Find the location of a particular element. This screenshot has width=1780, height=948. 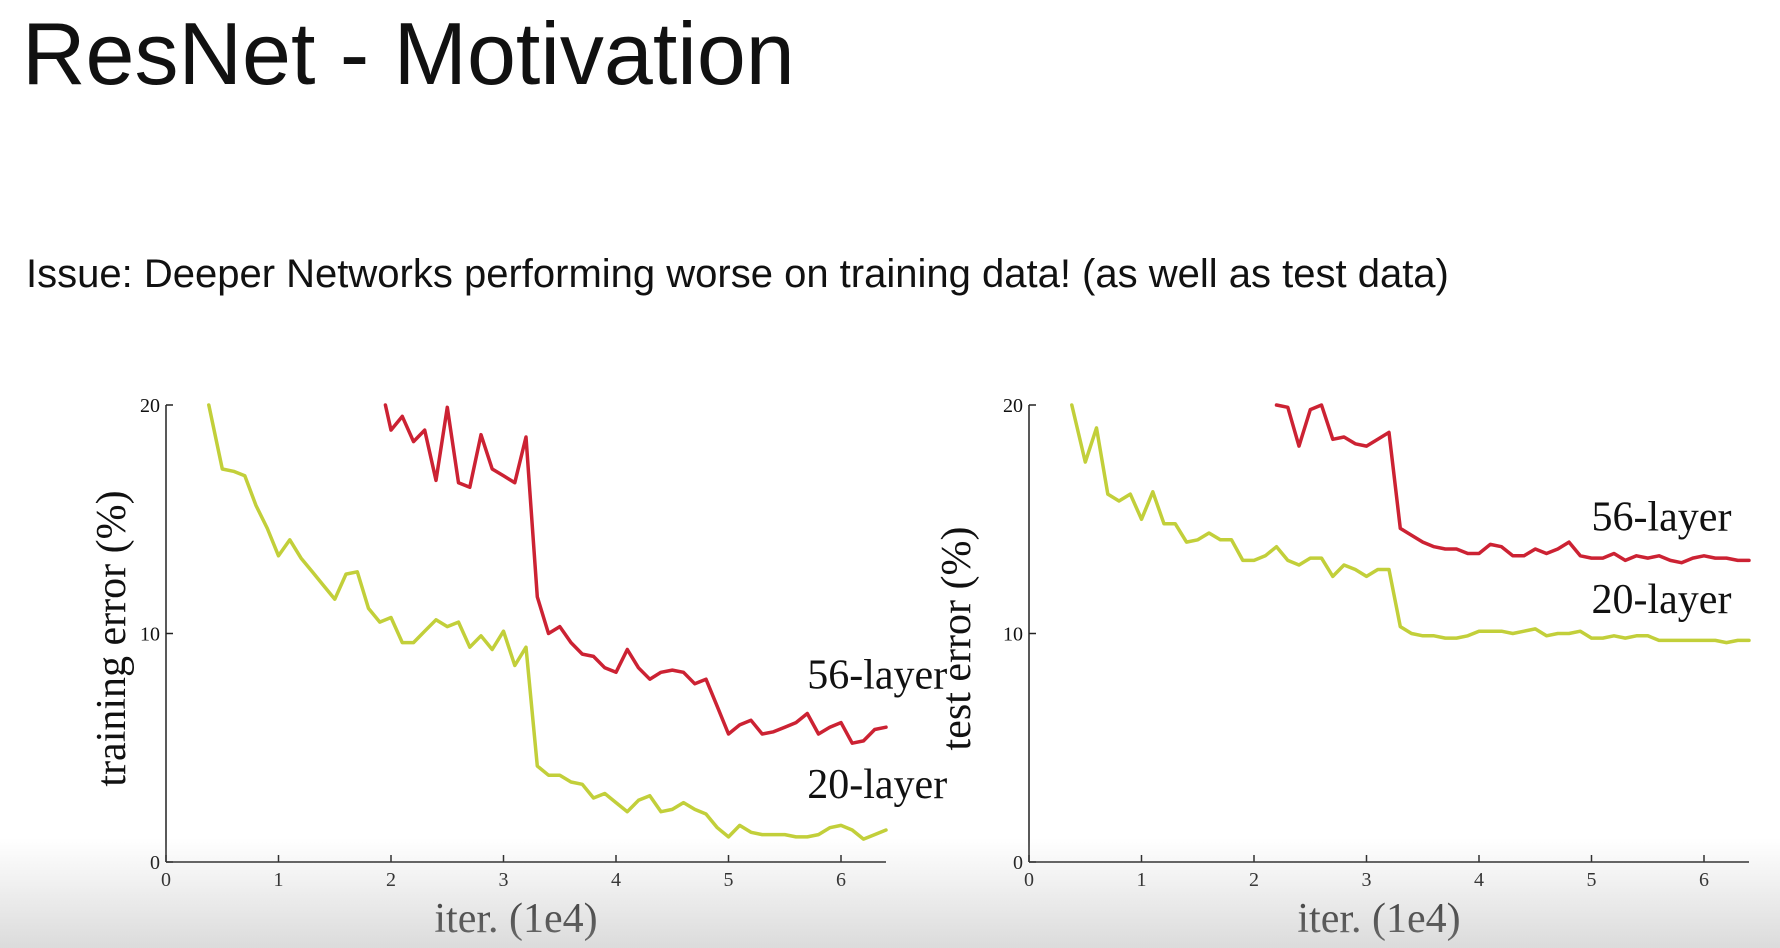

train-y-axis-label: training error (%) is located at coordinates (112, 638).